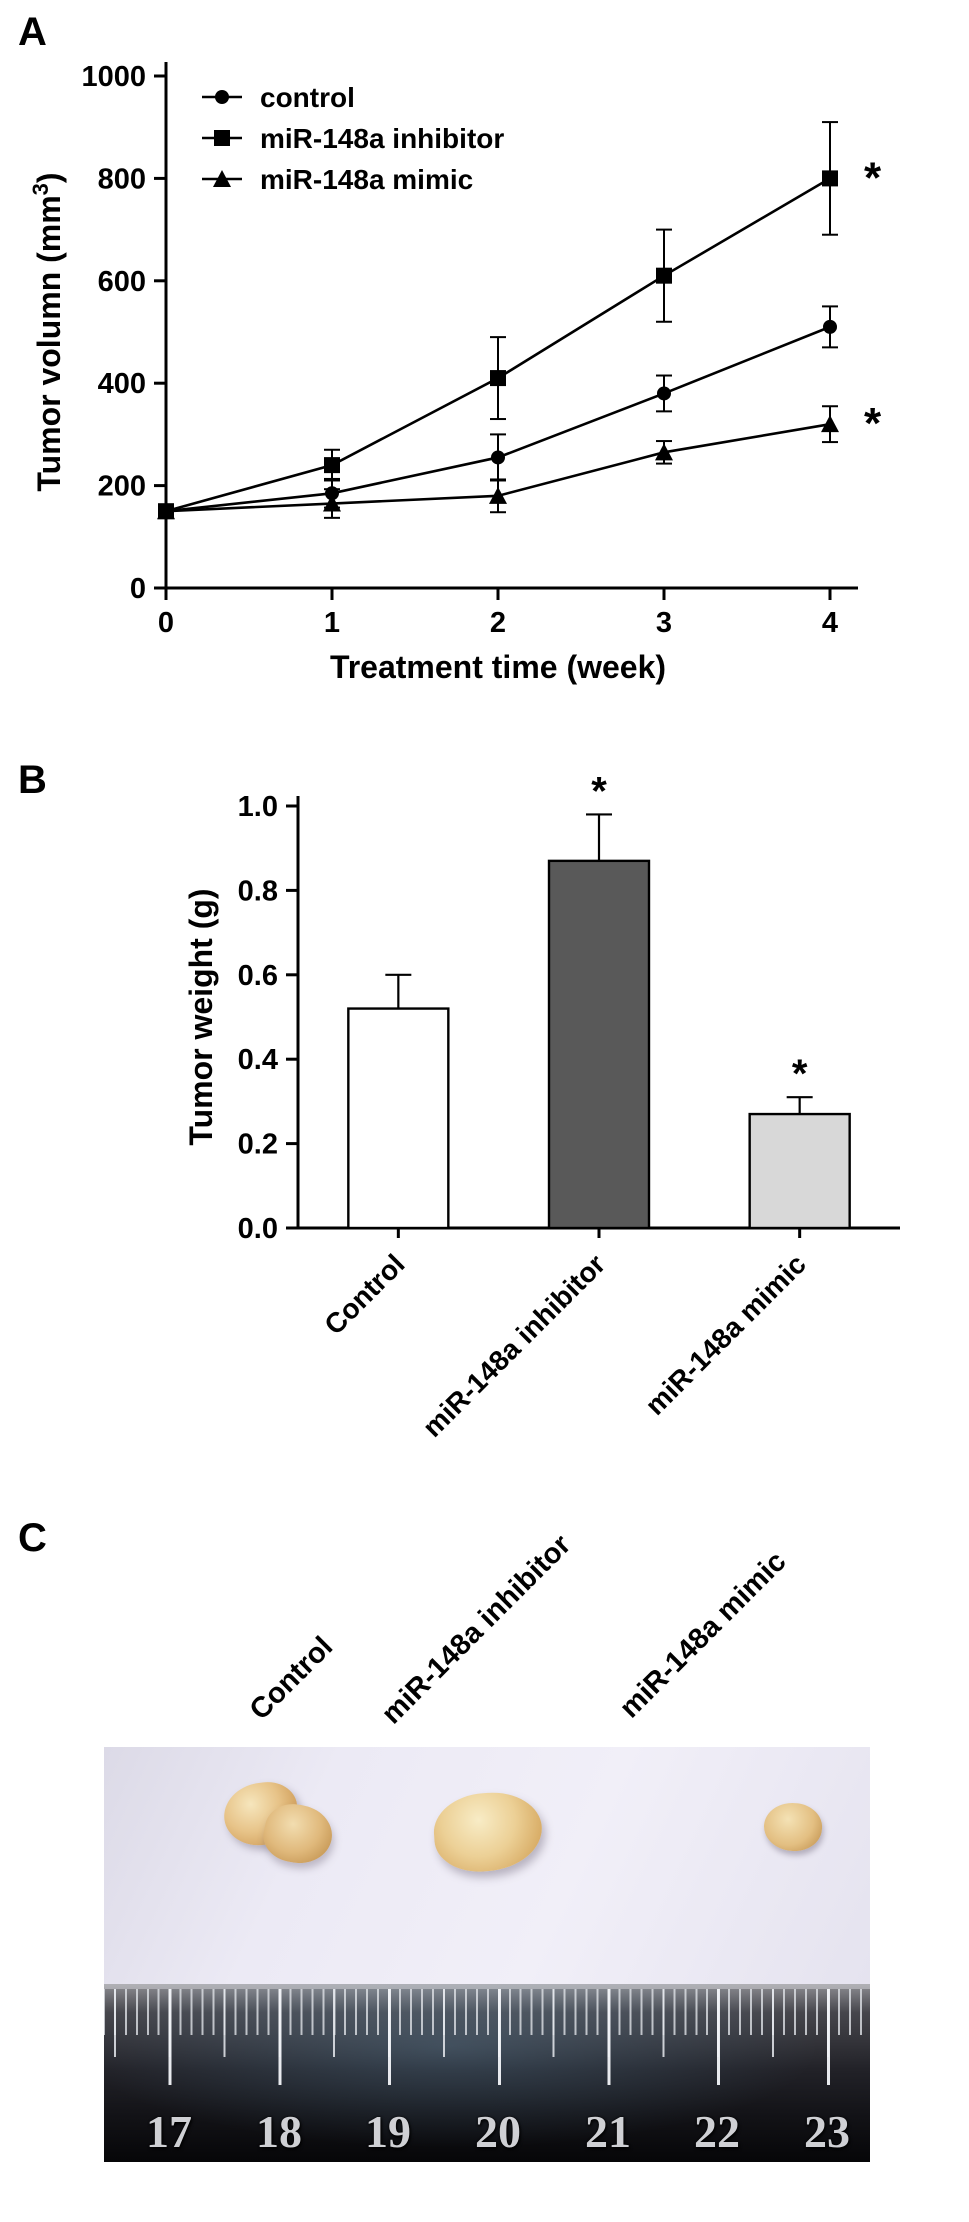 The width and height of the screenshot is (969, 2222). I want to click on svg-text: 600, so click(122, 282).